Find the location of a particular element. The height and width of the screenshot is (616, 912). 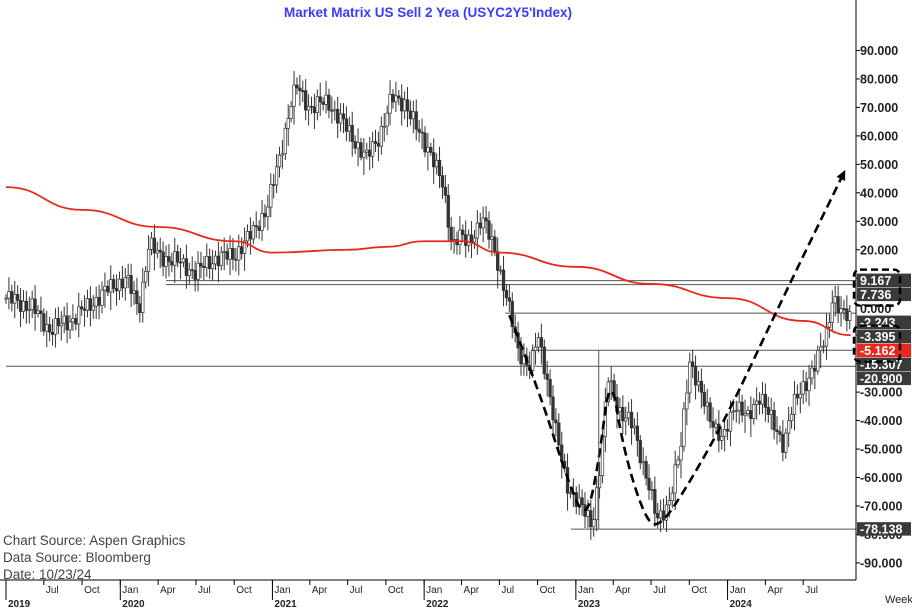

price-label-text: -3.395 is located at coordinates (877, 337).